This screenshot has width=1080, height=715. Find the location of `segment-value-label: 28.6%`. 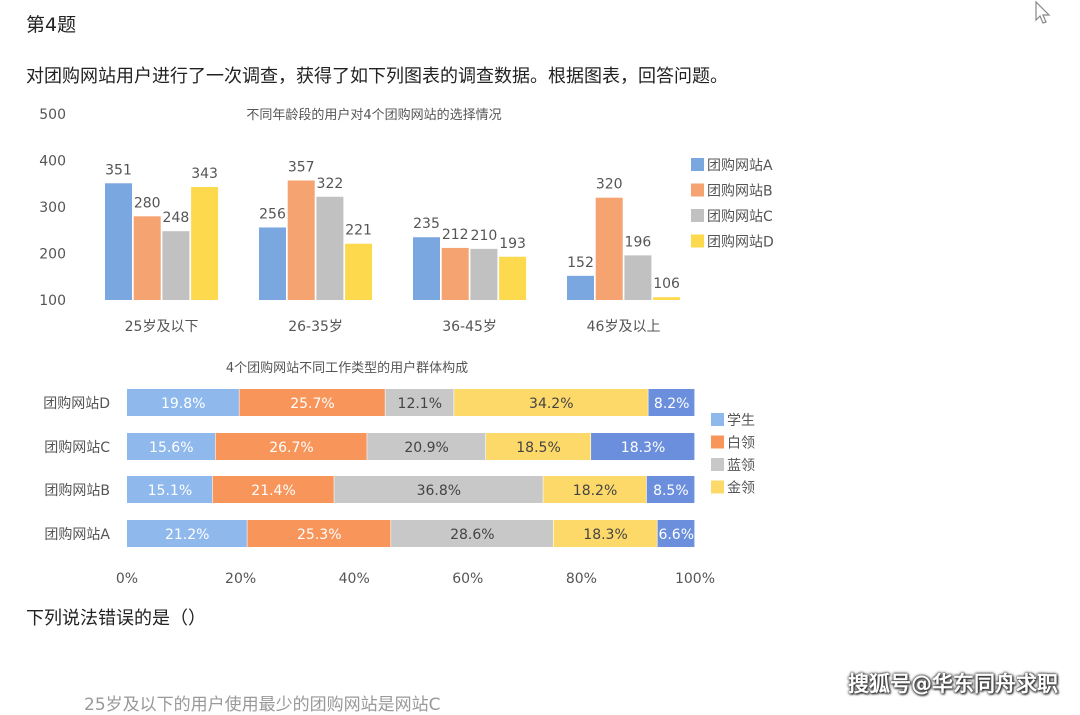

segment-value-label: 28.6% is located at coordinates (472, 535).